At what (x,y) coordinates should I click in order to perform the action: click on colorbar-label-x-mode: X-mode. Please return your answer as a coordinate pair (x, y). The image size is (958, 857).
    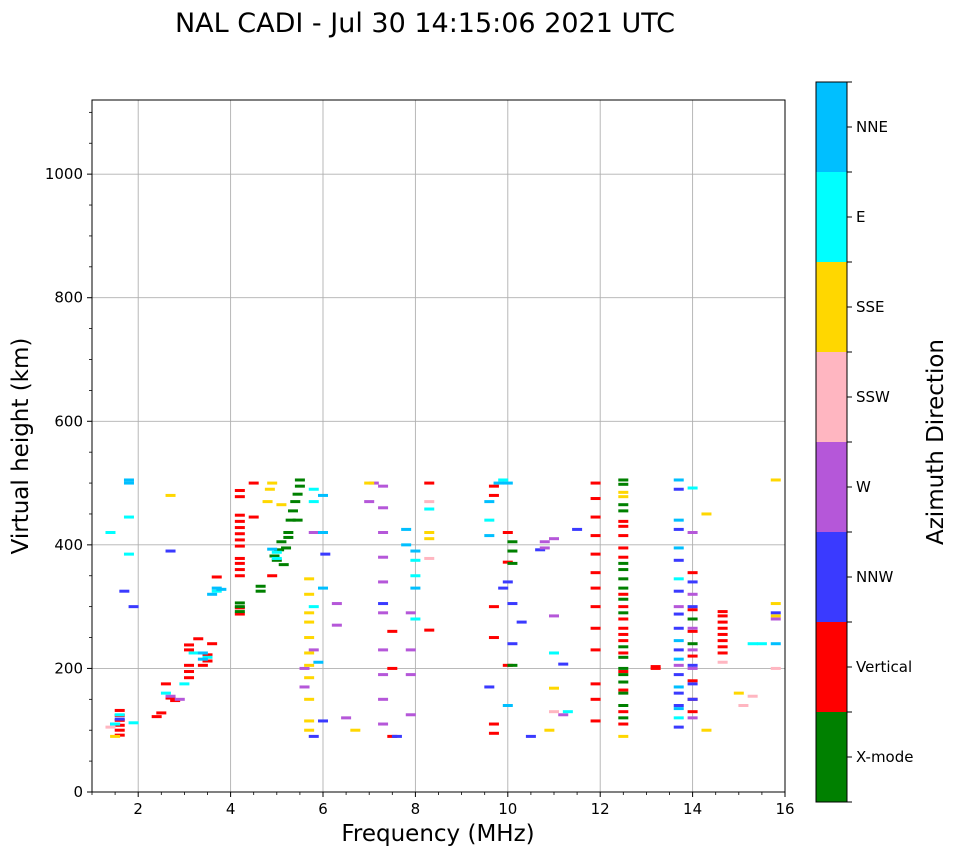
    Looking at the image, I should click on (884, 757).